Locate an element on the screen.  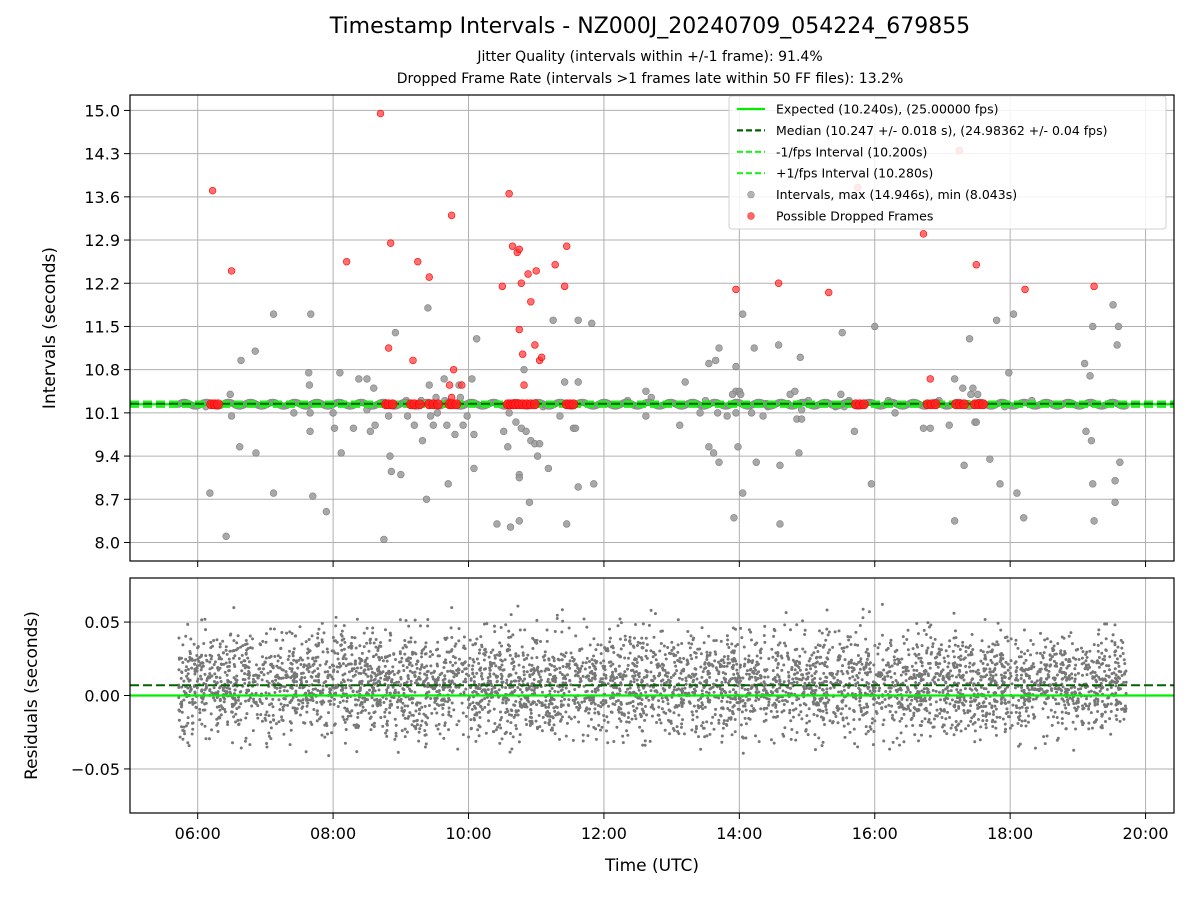
top-ytick-label: 9.4 is located at coordinates (107, 456).